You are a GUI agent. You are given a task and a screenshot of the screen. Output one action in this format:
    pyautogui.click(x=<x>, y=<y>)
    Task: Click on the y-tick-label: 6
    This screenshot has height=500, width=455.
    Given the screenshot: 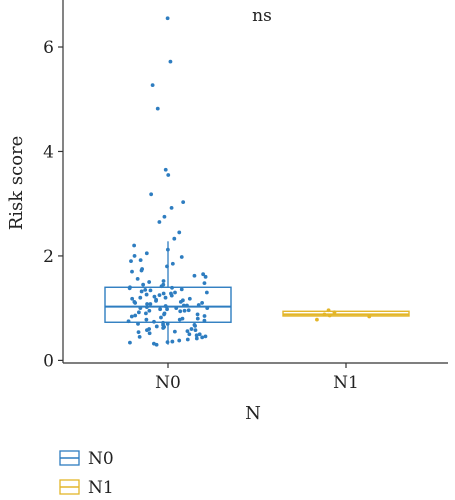 What is the action you would take?
    pyautogui.click(x=48, y=48)
    